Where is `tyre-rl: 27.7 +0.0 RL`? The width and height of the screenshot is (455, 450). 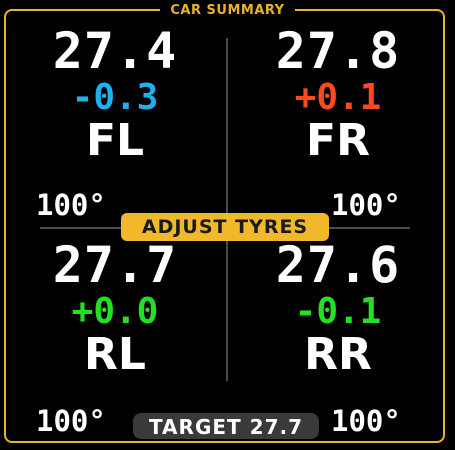 tyre-rl: 27.7 +0.0 RL is located at coordinates (115, 309).